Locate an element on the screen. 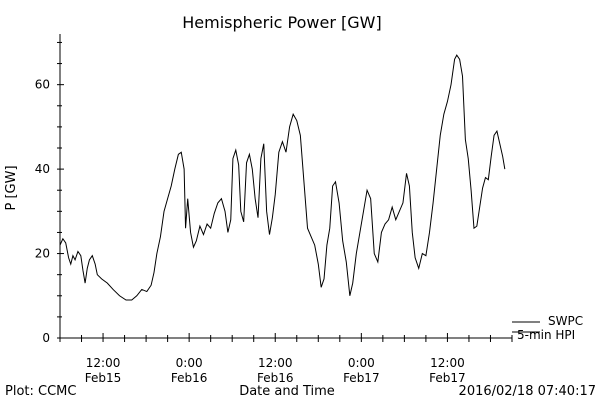 Image resolution: width=600 pixels, height=404 pixels. legend: SWPC 5-min HPI is located at coordinates (547, 328).